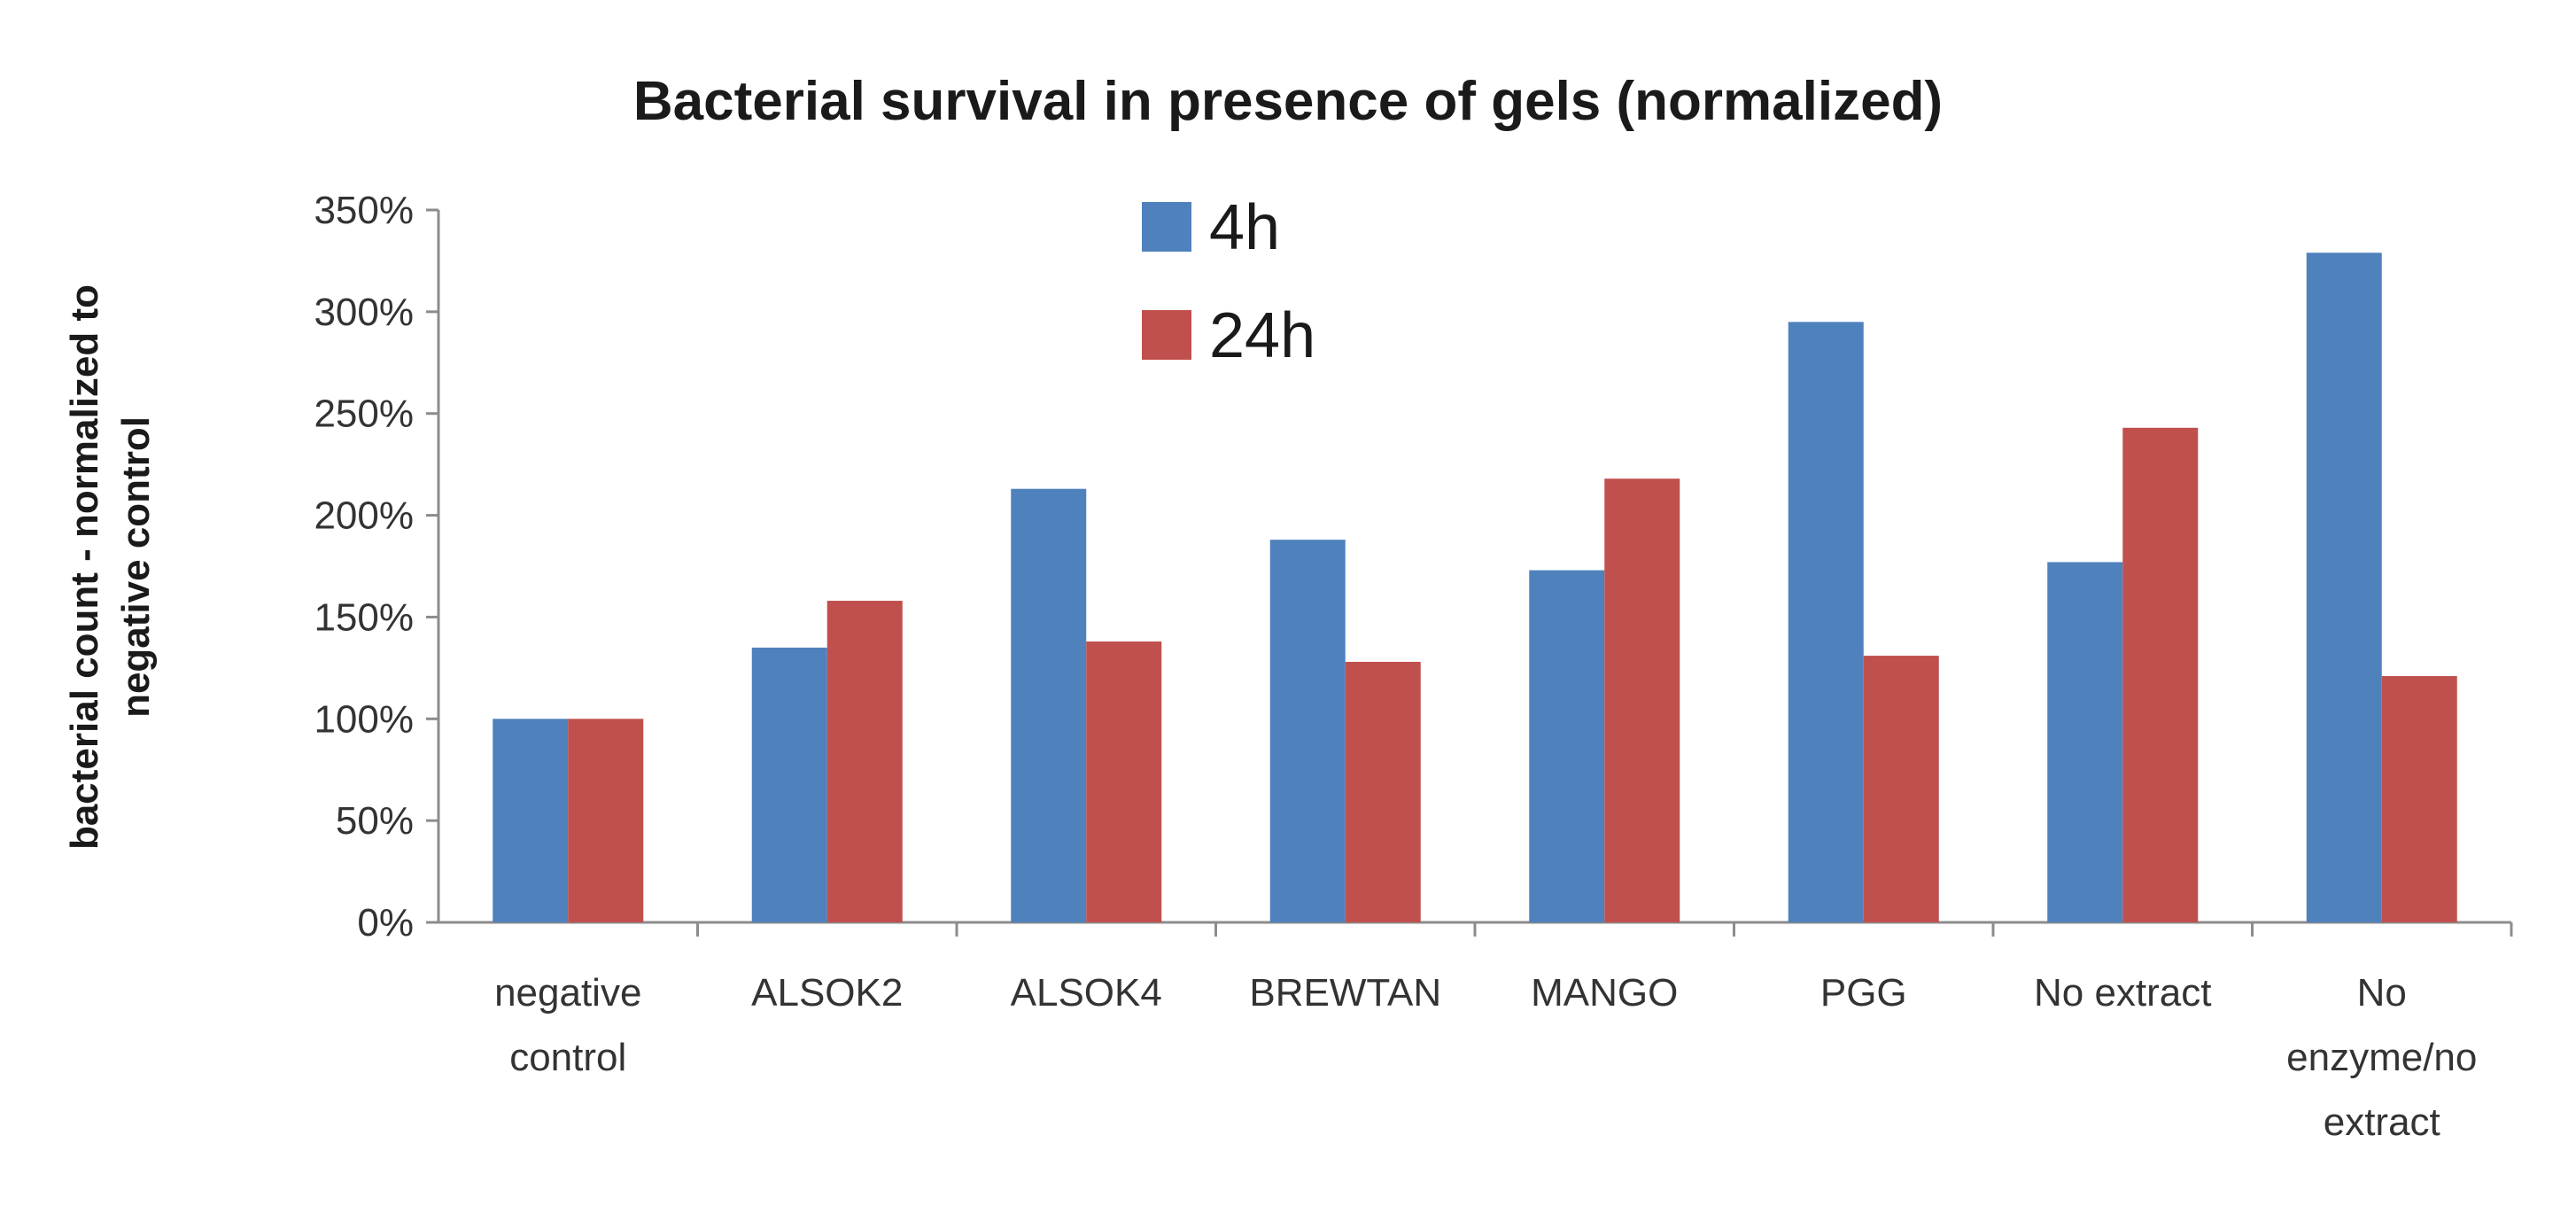 Image resolution: width=2576 pixels, height=1213 pixels. What do you see at coordinates (1244, 227) in the screenshot?
I see `legend-label-4h: 4h` at bounding box center [1244, 227].